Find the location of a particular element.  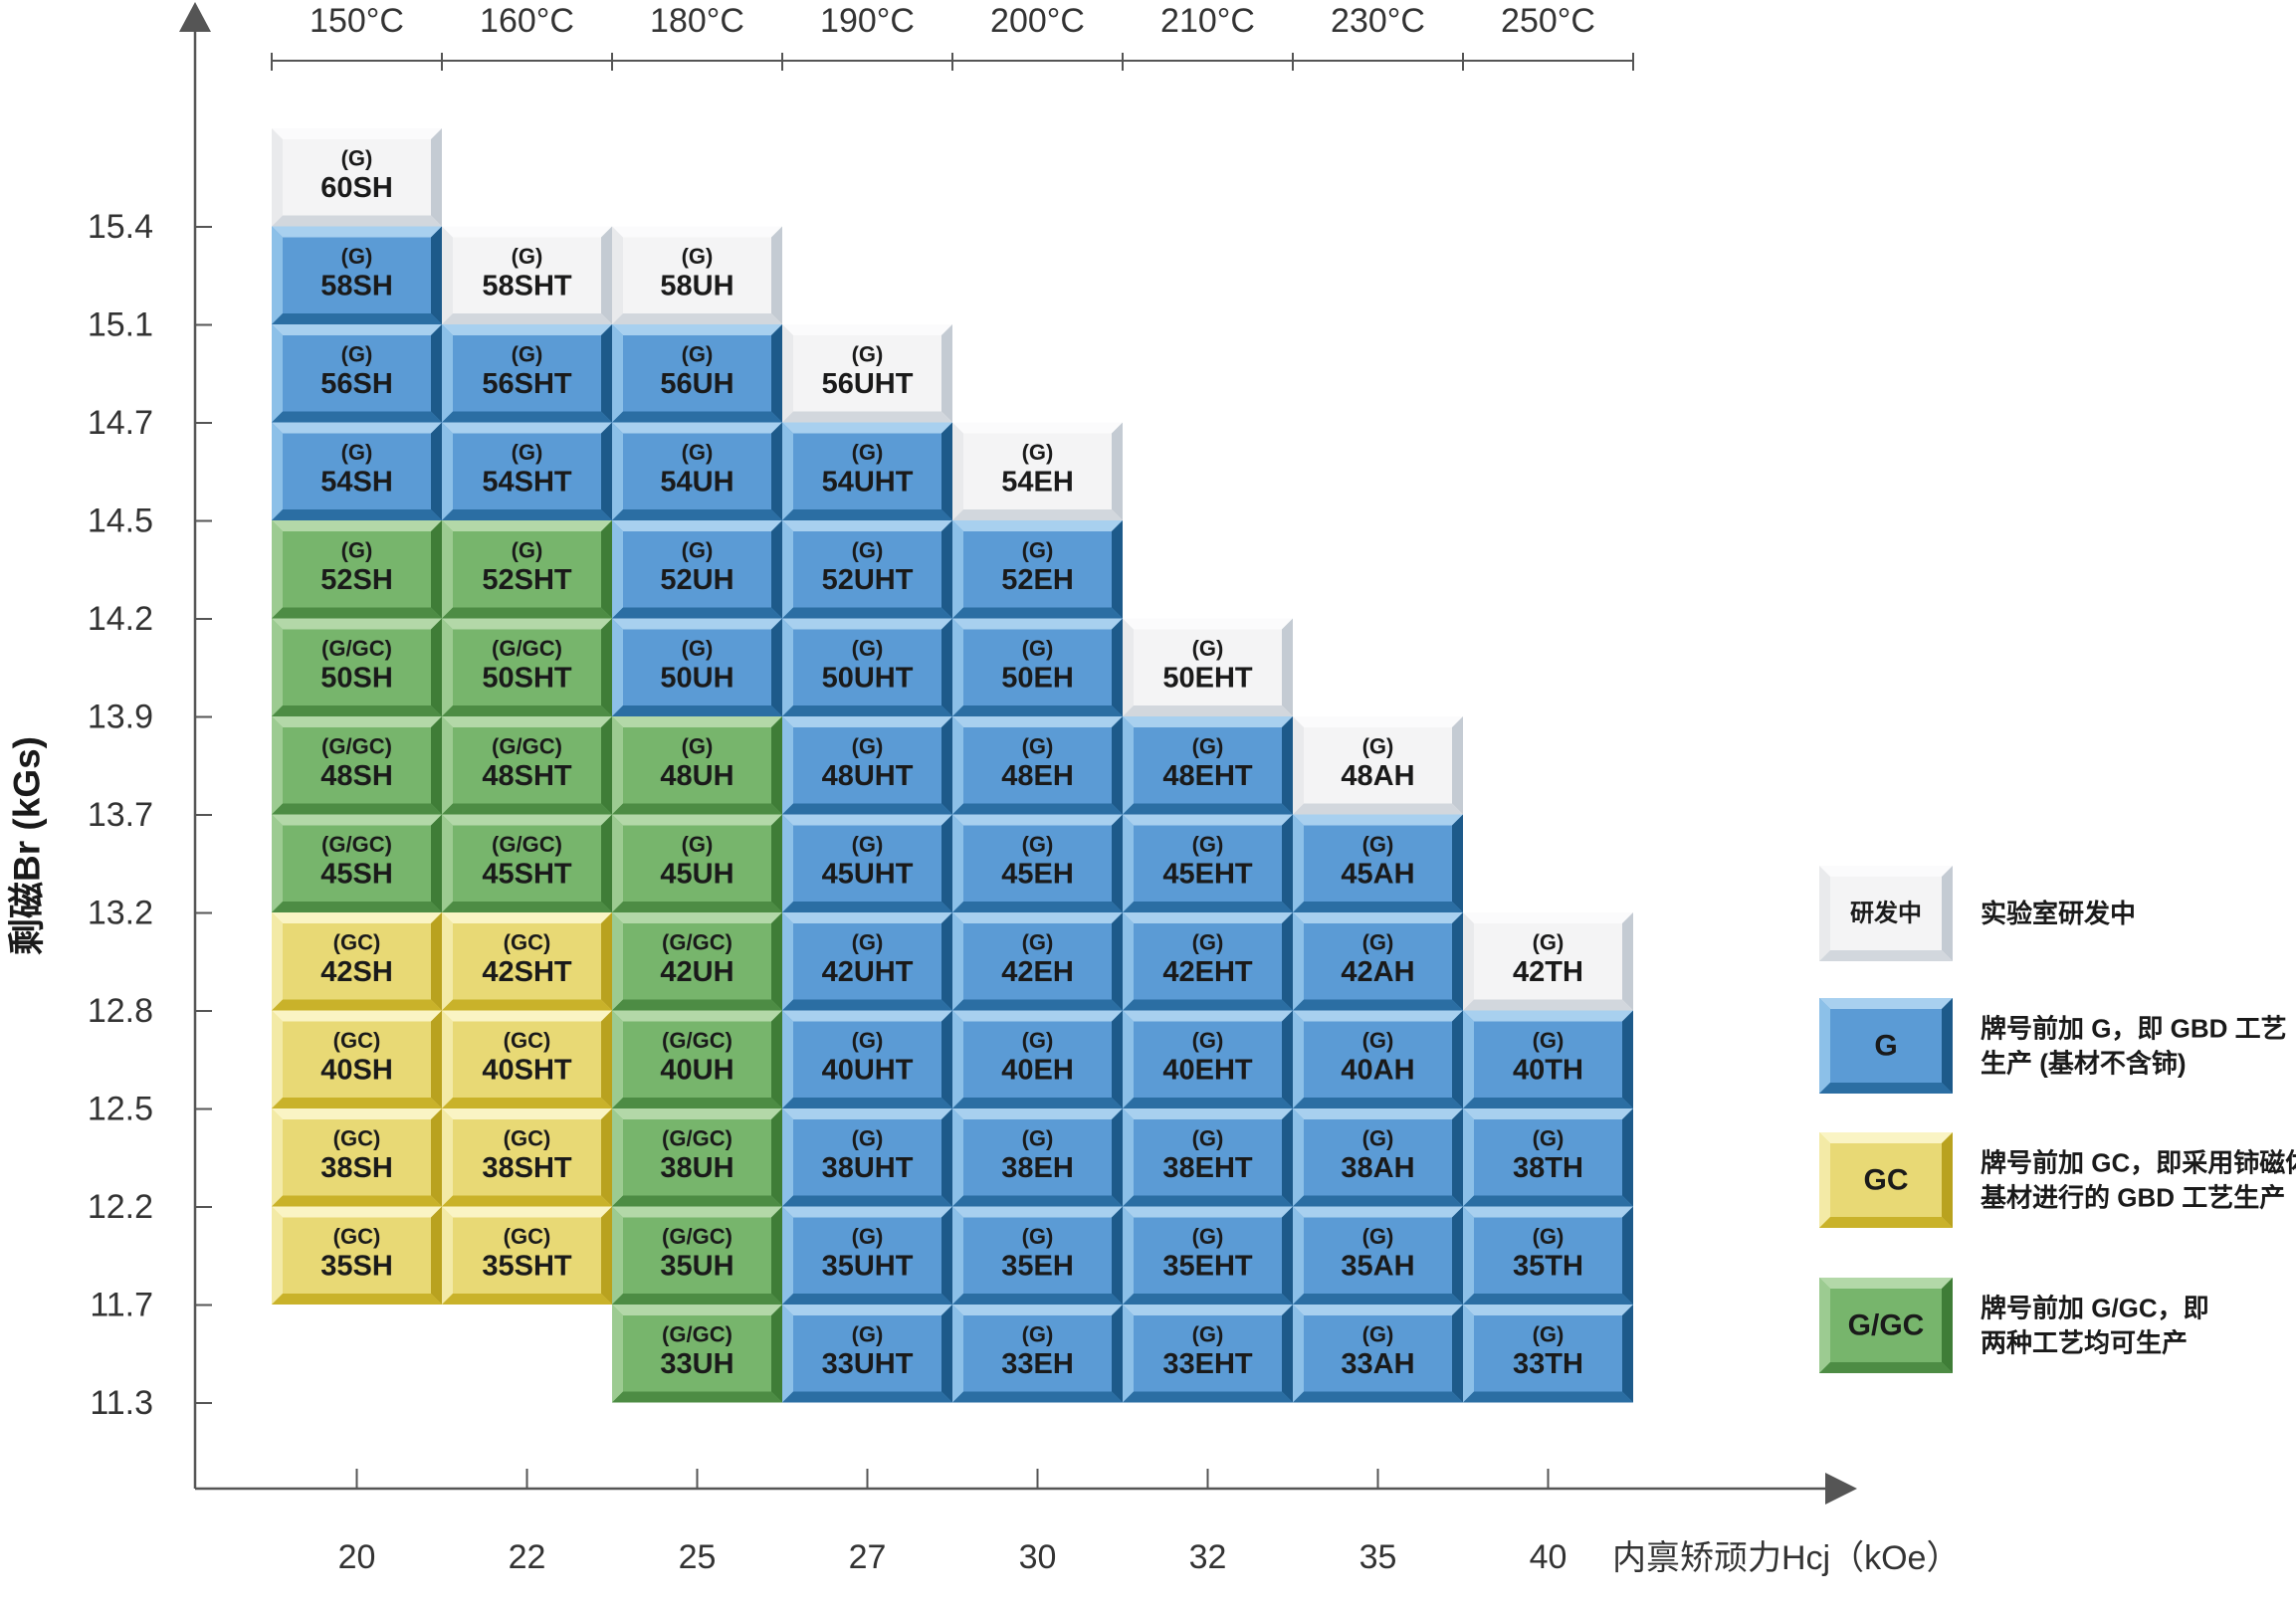

grade-cell: (G)40AH is located at coordinates (1378, 1059).